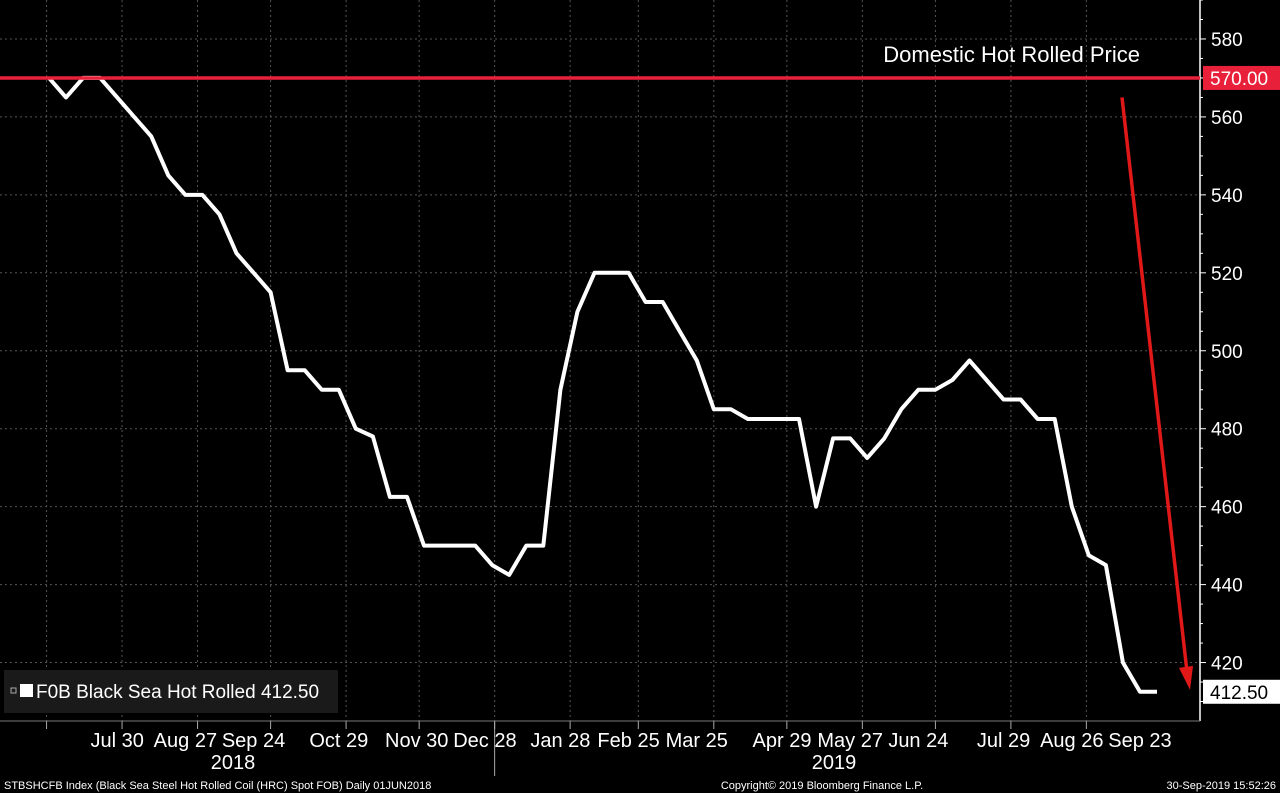 Image resolution: width=1280 pixels, height=793 pixels. I want to click on y-tick-label: 520, so click(1227, 274).